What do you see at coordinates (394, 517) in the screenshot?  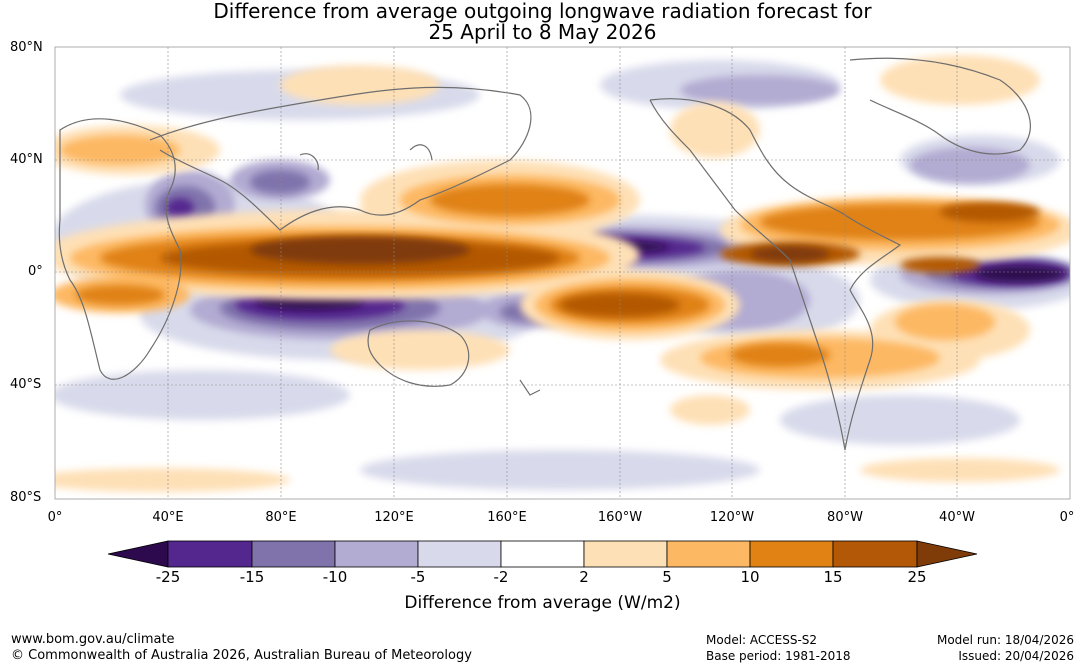 I see `lon-label-120e: 120°E` at bounding box center [394, 517].